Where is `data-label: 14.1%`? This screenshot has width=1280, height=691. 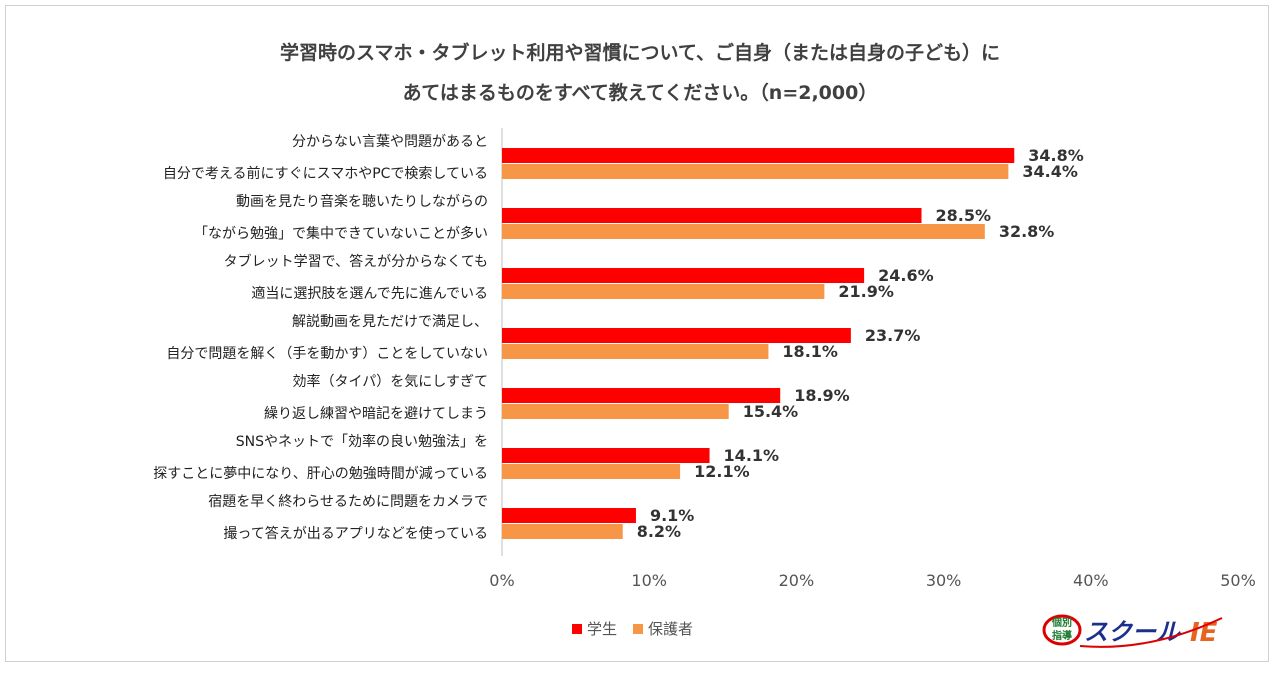 data-label: 14.1% is located at coordinates (752, 455).